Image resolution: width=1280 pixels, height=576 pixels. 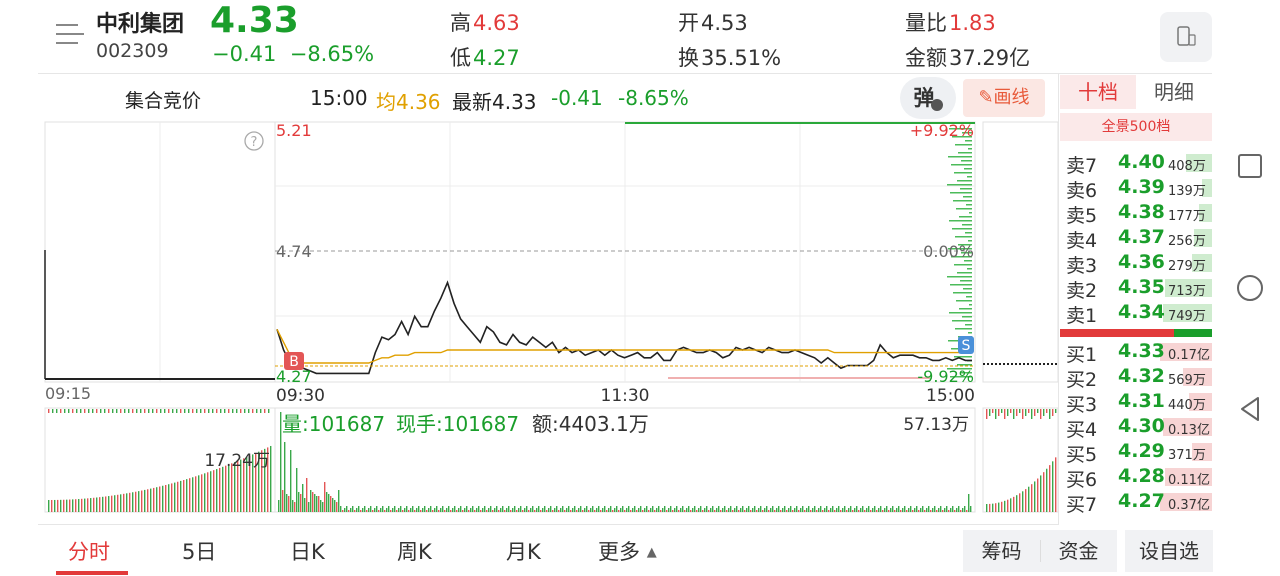 What do you see at coordinates (1136, 353) in the screenshot?
I see `orderbook-row: 买1 4.33 0.17亿` at bounding box center [1136, 353].